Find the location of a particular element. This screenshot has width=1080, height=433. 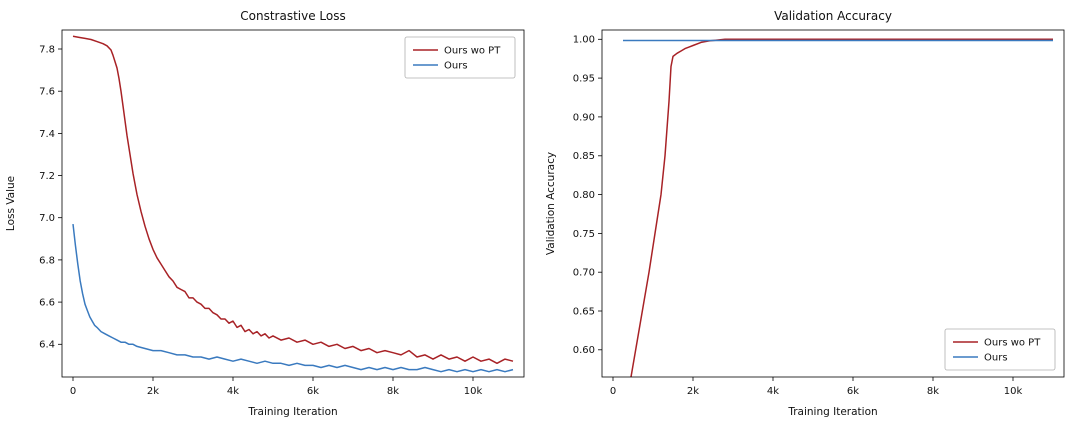

chart-title: Validation Accuracy is located at coordinates (833, 16).